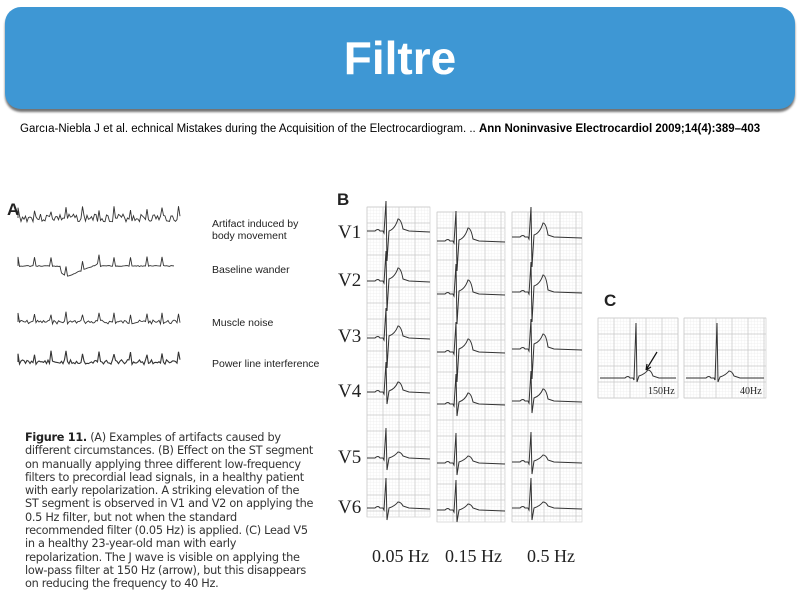 The width and height of the screenshot is (800, 600). Describe the element at coordinates (661, 391) in the screenshot. I see `filter-label-150hz: 150Hz` at that location.